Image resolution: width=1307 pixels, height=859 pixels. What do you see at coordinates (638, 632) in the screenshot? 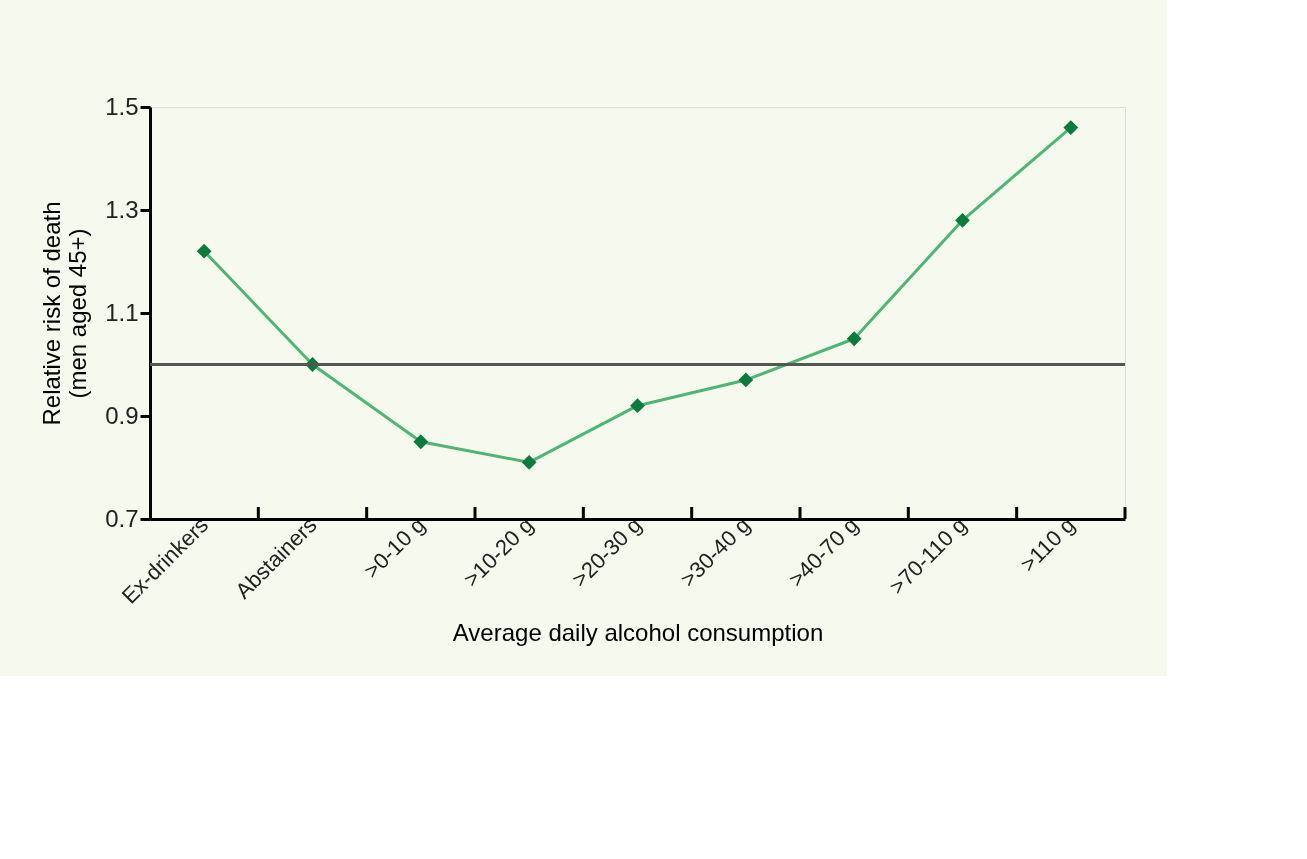
I see `x-axis-title: Average daily alcohol consumption` at bounding box center [638, 632].